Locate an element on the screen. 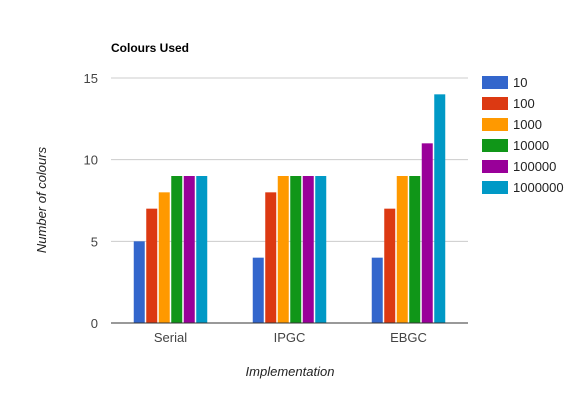 The image size is (580, 400). y-tick-label: 5 is located at coordinates (94, 241).